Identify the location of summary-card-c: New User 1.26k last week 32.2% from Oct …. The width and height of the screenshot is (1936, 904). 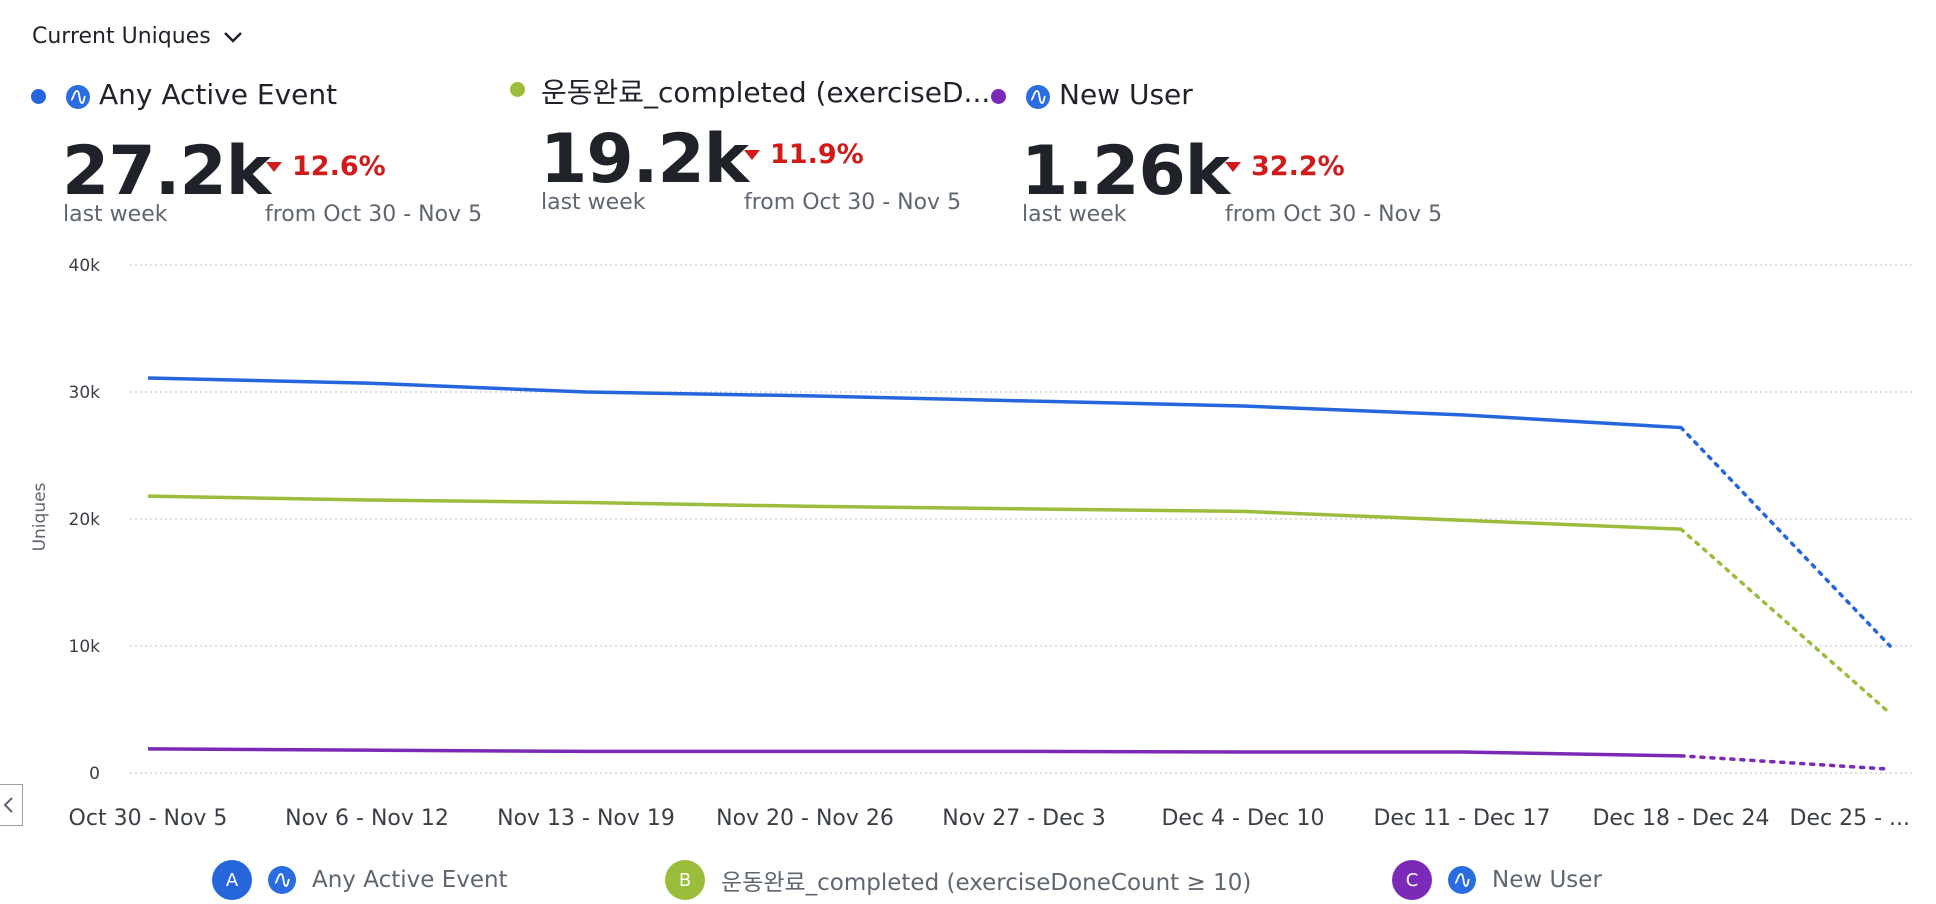
(1230, 150).